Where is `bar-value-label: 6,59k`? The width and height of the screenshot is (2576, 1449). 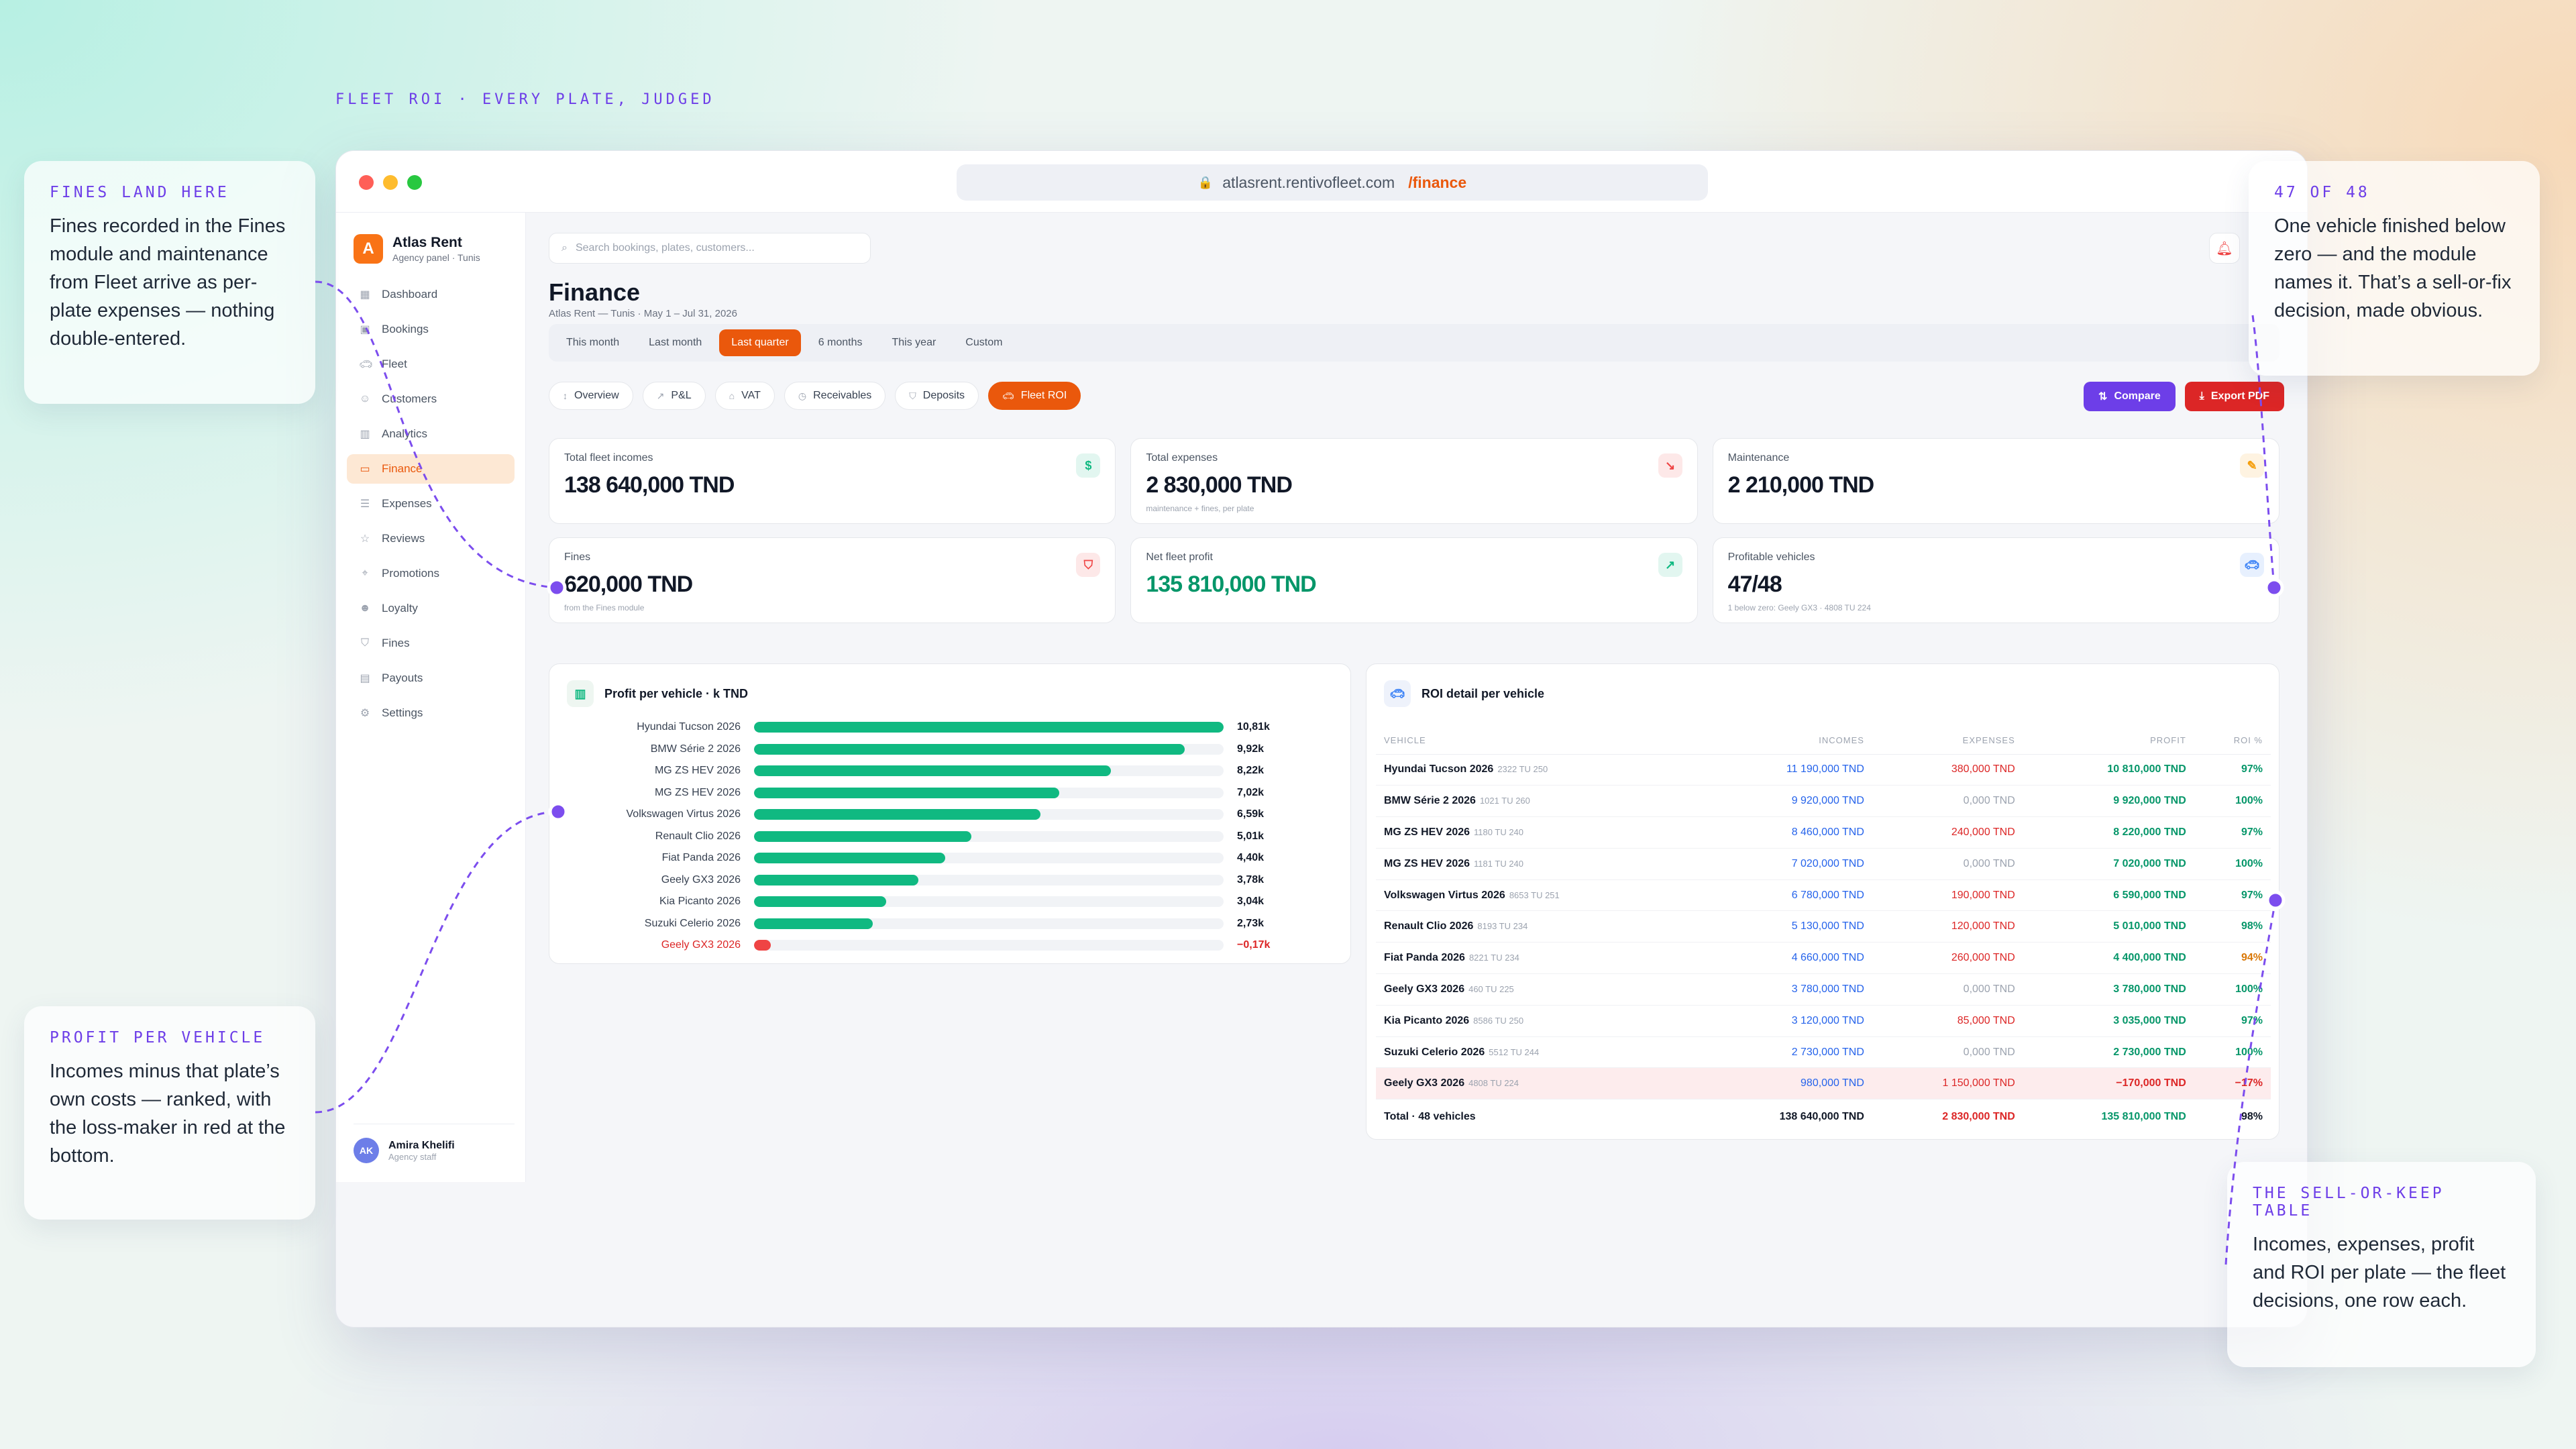 bar-value-label: 6,59k is located at coordinates (1251, 814).